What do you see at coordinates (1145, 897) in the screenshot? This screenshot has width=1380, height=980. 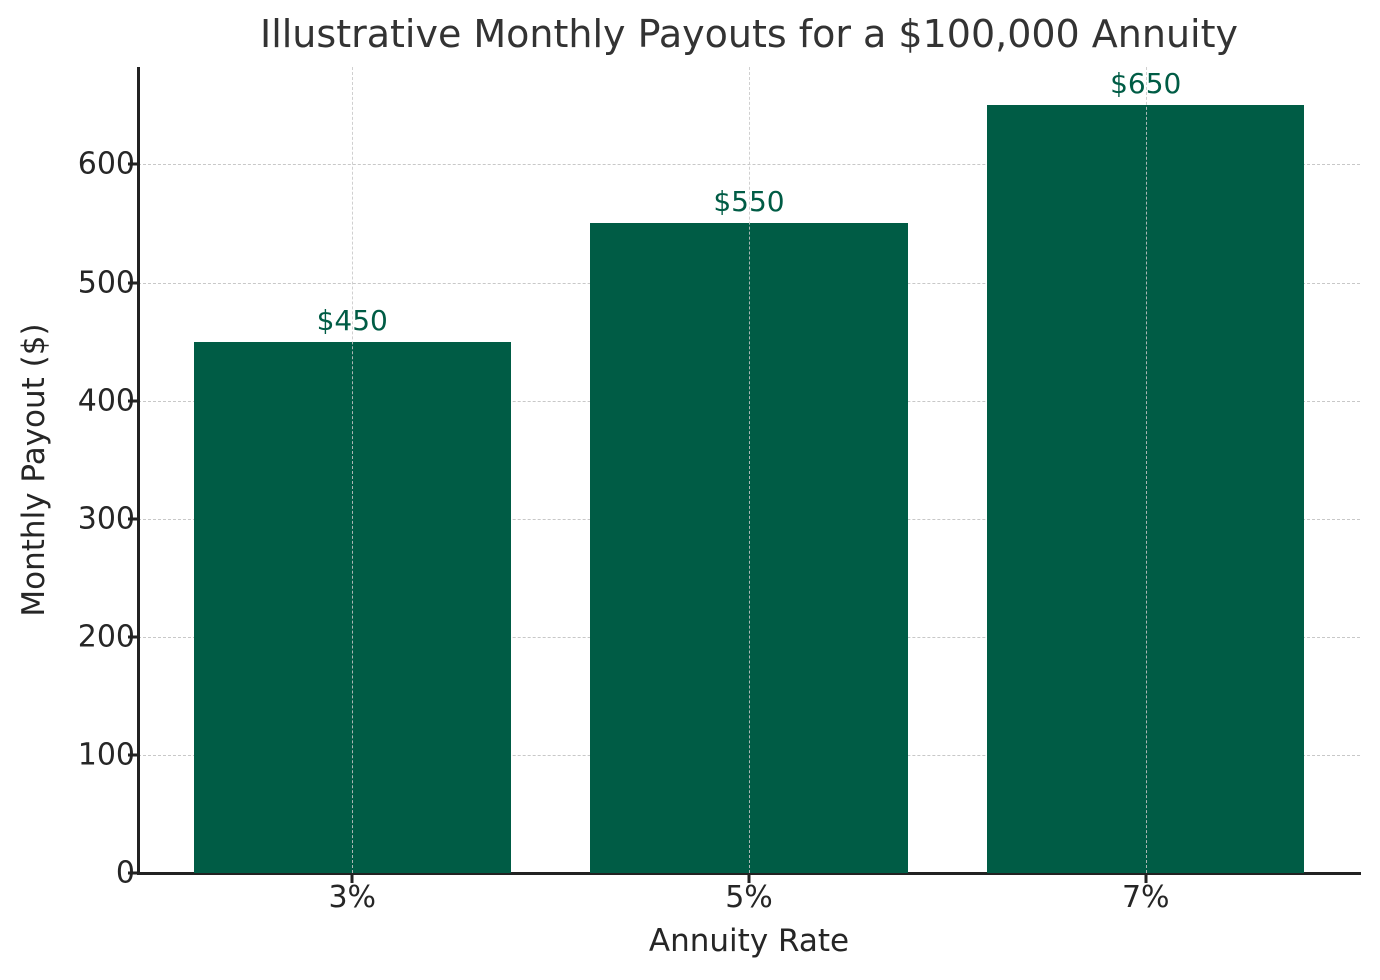 I see `x-tick-label: 7%` at bounding box center [1145, 897].